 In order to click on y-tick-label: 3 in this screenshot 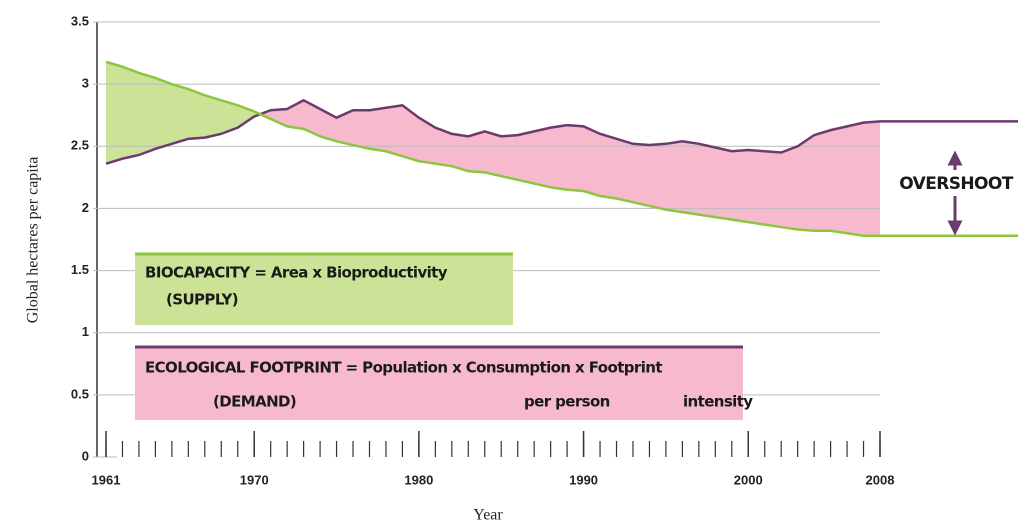, I will do `click(85, 83)`.